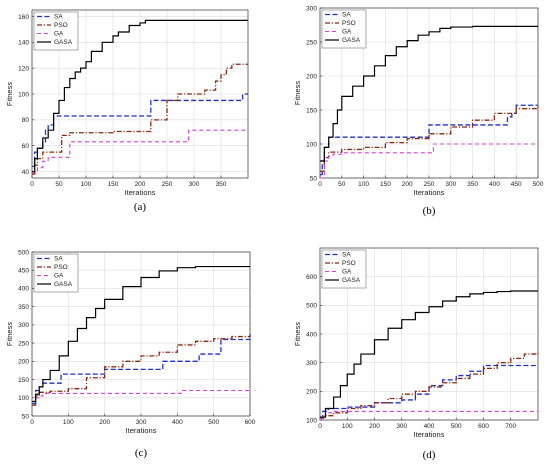 This screenshot has width=550, height=468. I want to click on y-tick-label: 400, so click(23, 289).